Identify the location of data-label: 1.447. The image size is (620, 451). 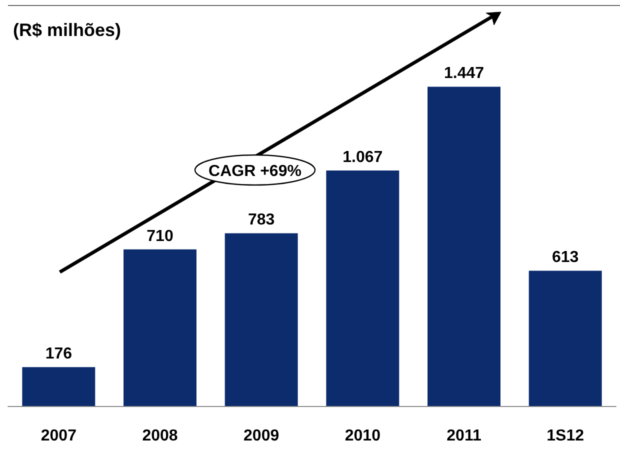
(464, 73).